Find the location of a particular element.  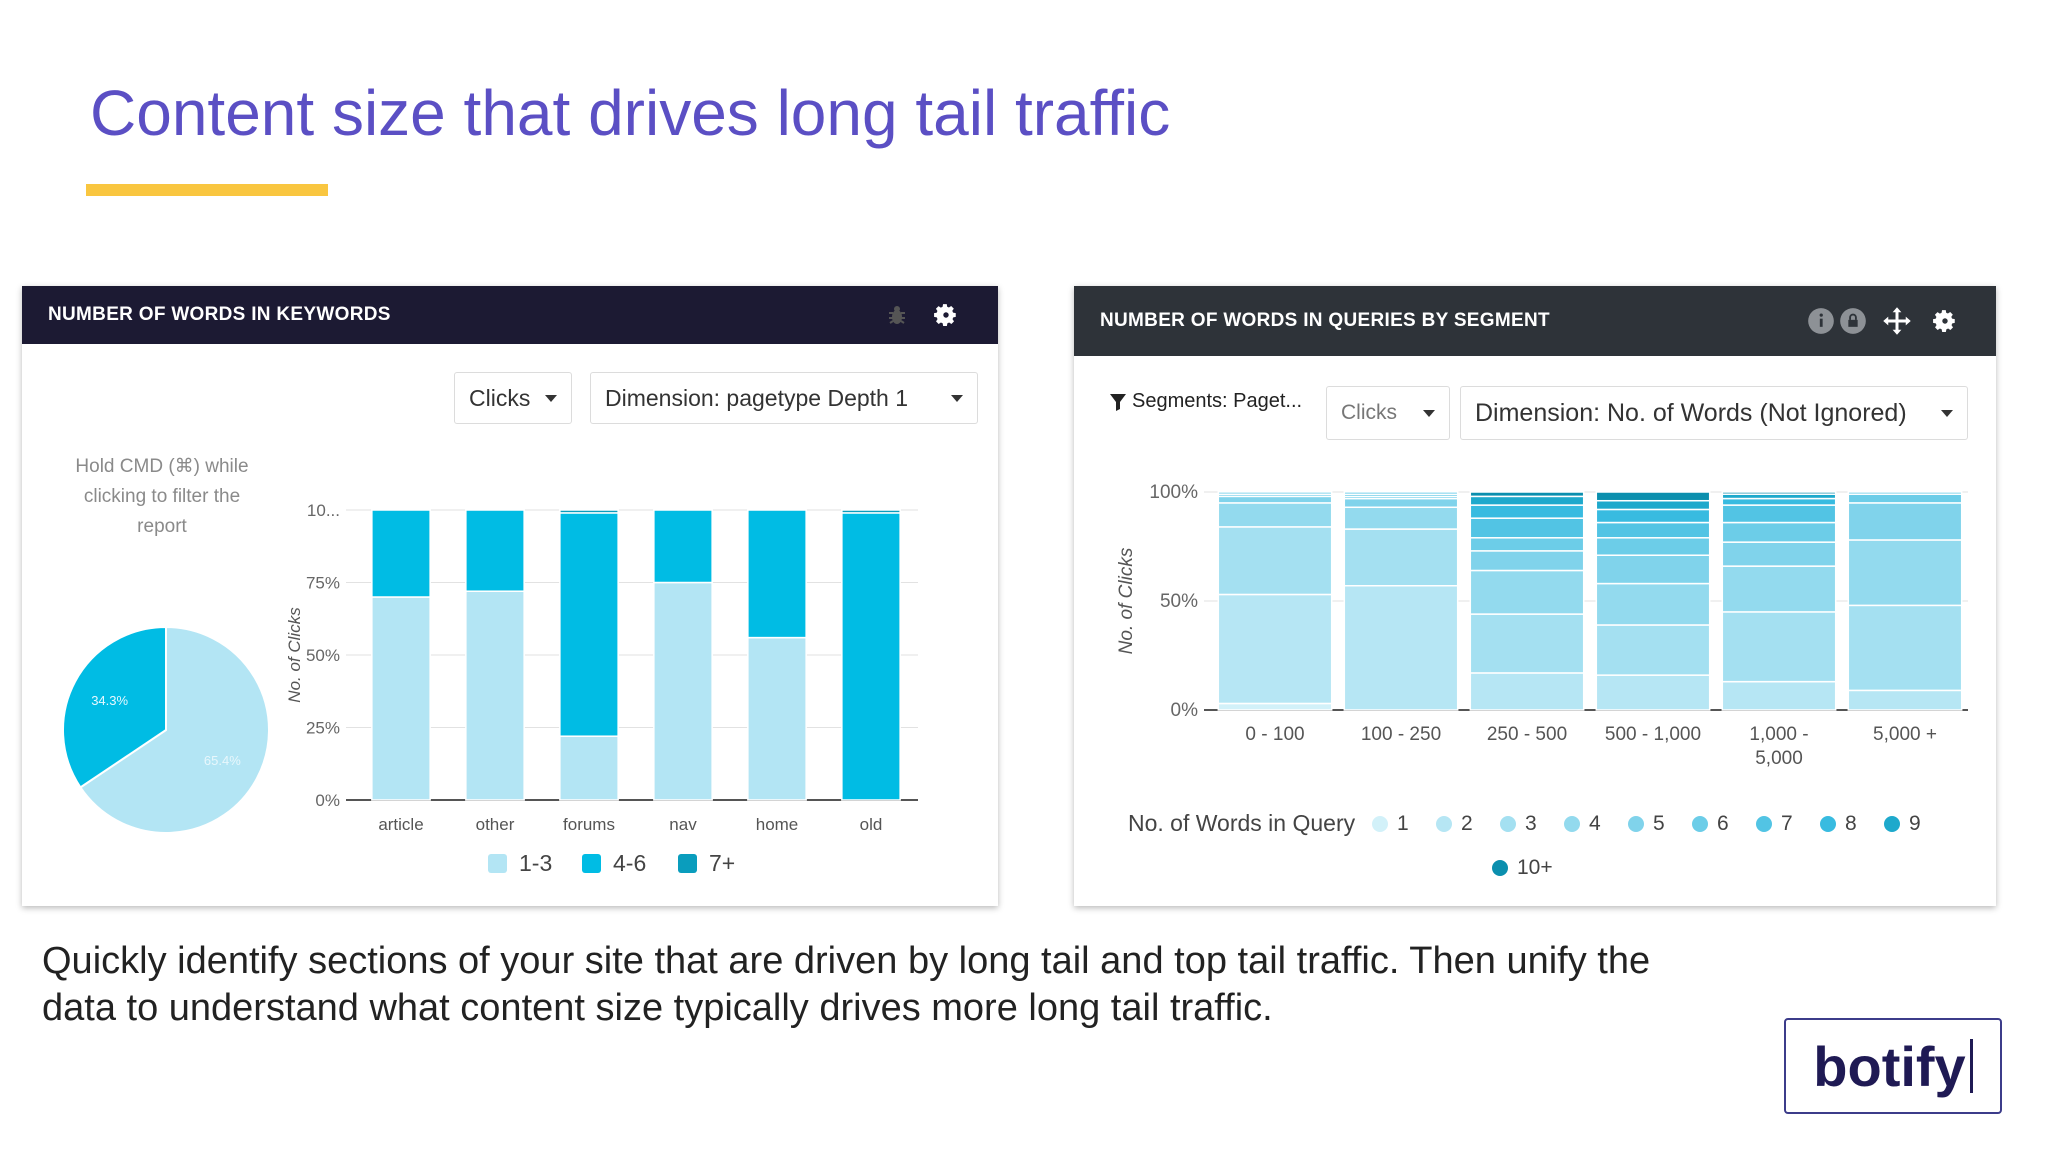

legend-item-7: 7 is located at coordinates (1774, 824).